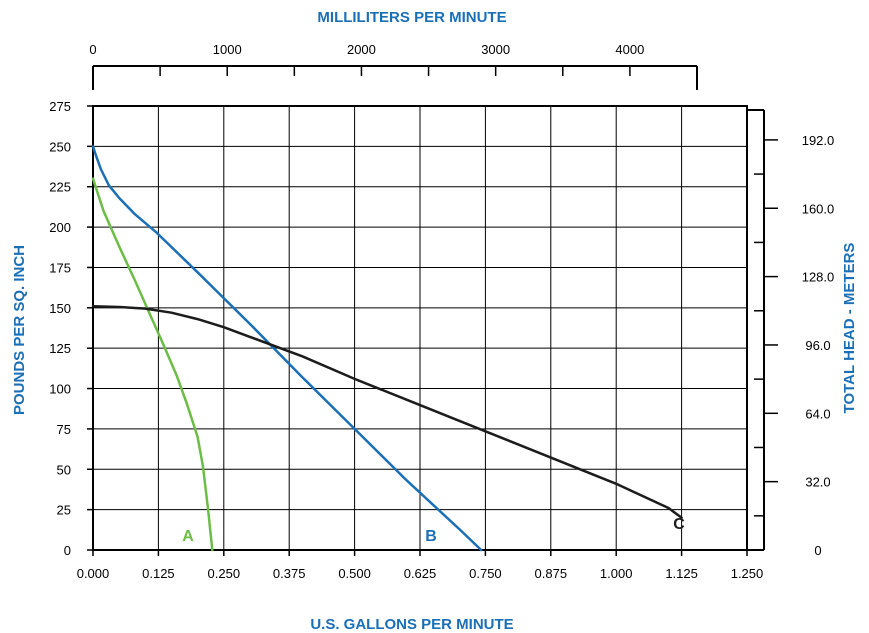 The height and width of the screenshot is (633, 869). Describe the element at coordinates (629, 49) in the screenshot. I see `top-axis-tick-label: 4000` at that location.